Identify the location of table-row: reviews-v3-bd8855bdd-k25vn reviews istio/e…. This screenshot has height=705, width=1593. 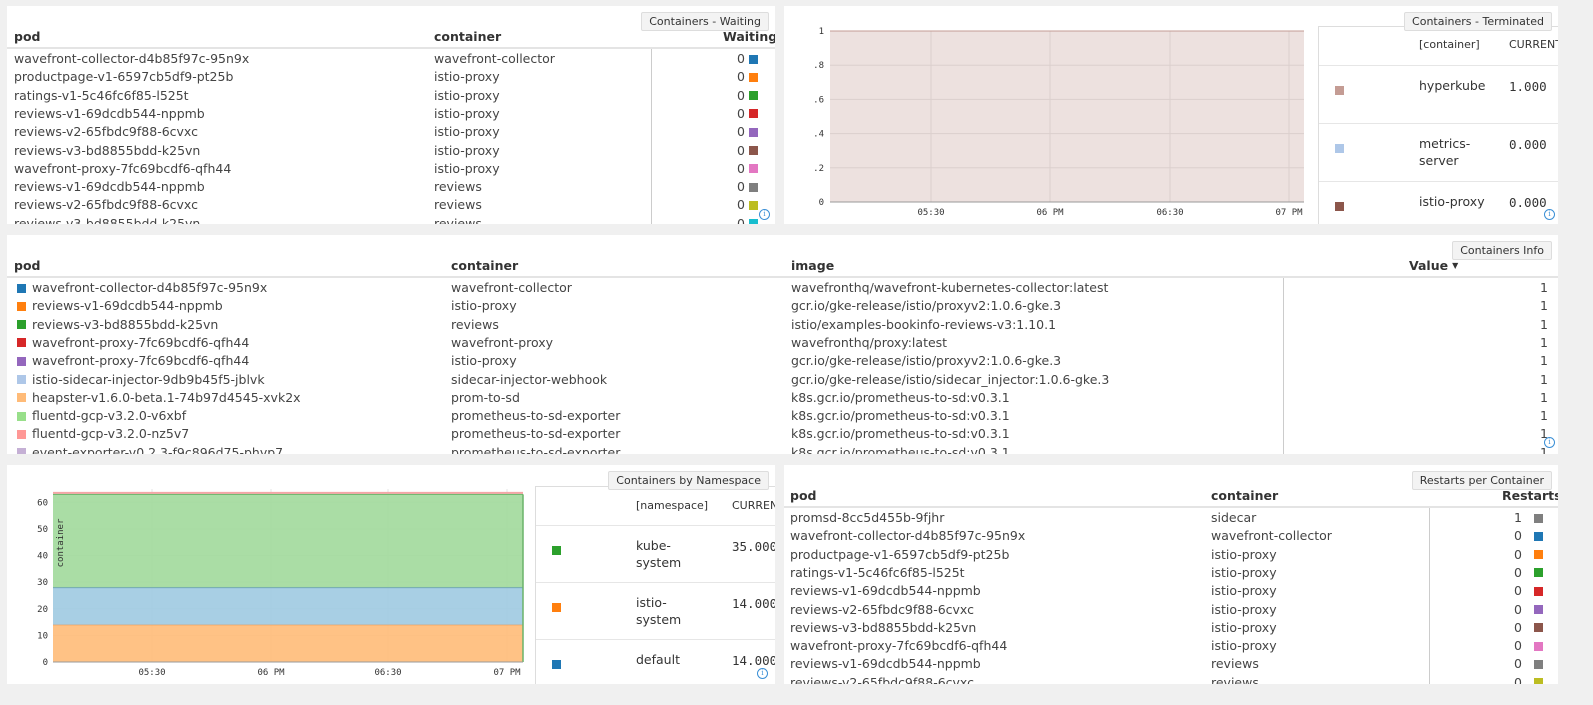
(782, 325).